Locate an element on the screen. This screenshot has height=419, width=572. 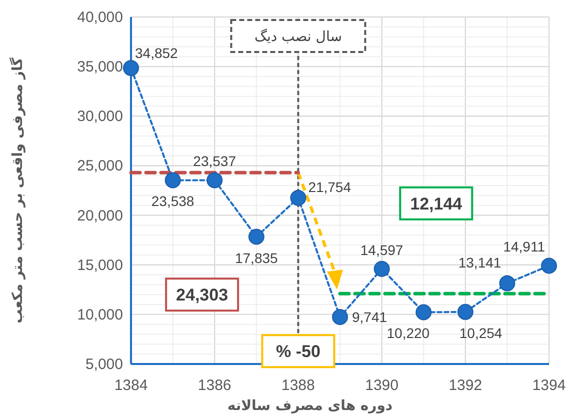
data-label: 14,597 is located at coordinates (382, 250).